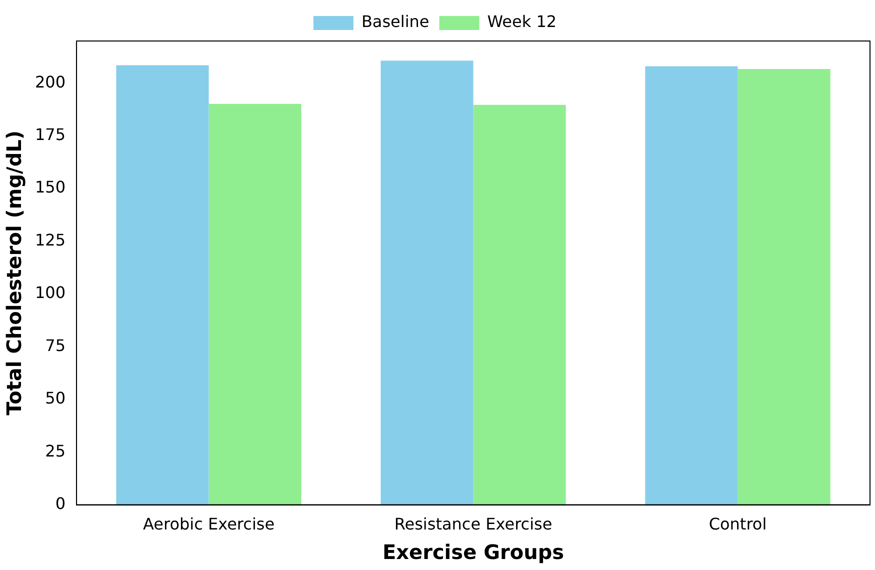 The image size is (875, 570). What do you see at coordinates (50, 134) in the screenshot?
I see `y-tick-label: 175` at bounding box center [50, 134].